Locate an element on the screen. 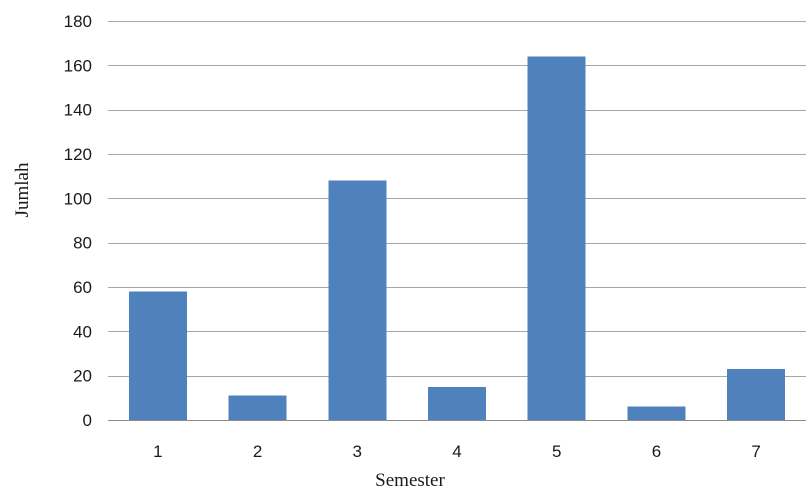 Image resolution: width=806 pixels, height=496 pixels. y-tick-label: 120 is located at coordinates (78, 154).